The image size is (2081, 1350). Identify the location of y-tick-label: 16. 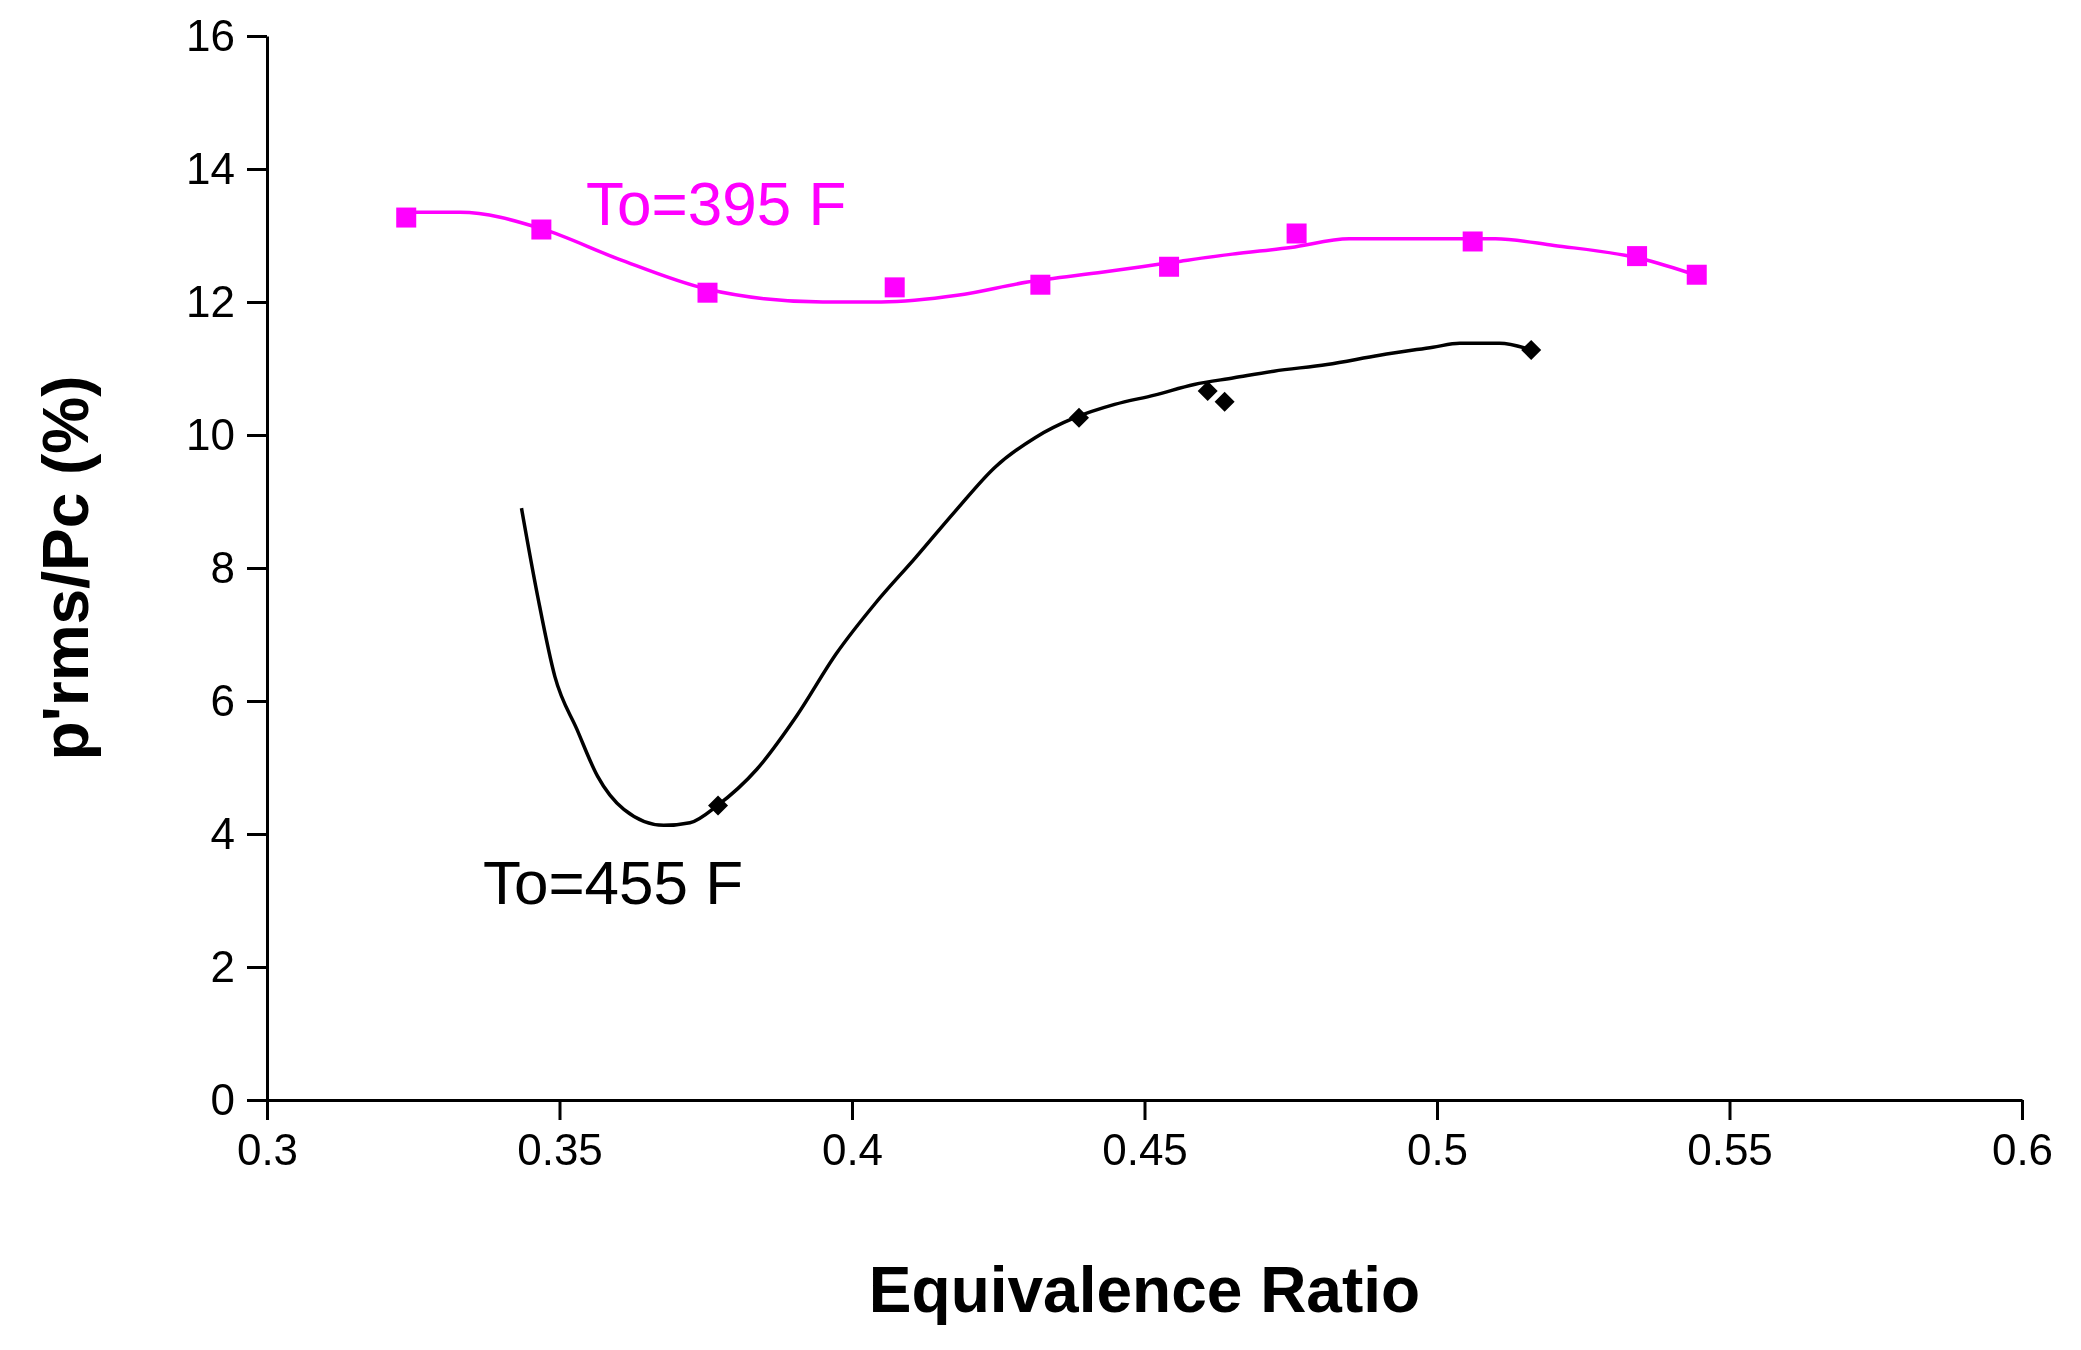
(210, 35).